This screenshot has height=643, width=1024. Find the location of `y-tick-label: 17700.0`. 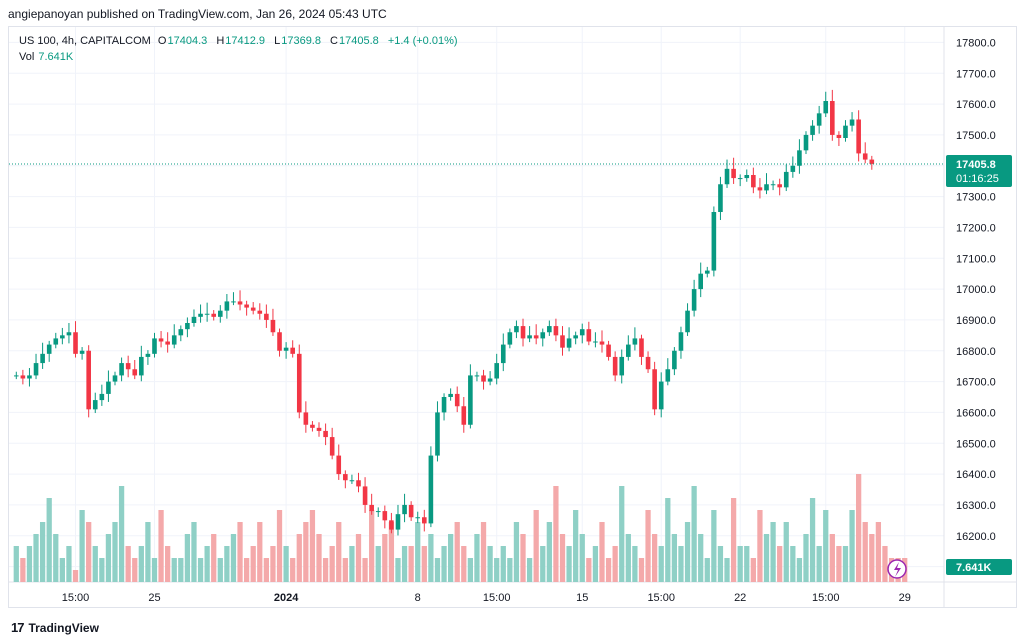

y-tick-label: 17700.0 is located at coordinates (976, 74).